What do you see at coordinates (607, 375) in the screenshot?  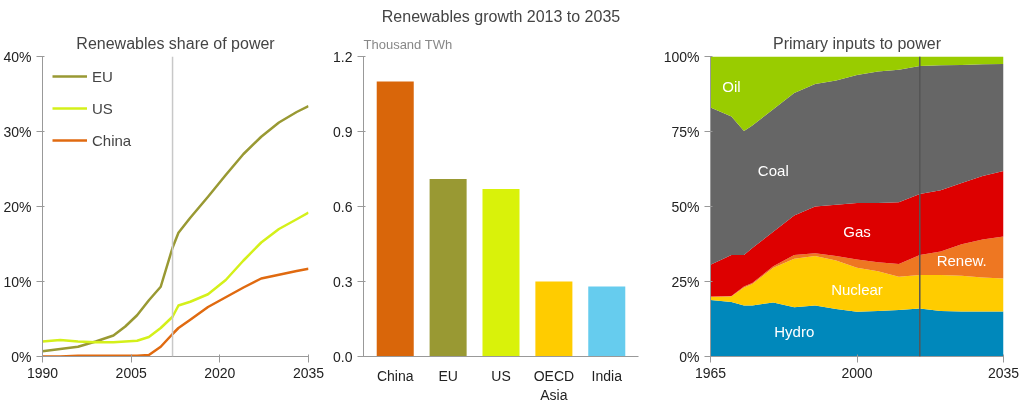 I see `x-tick-label: India` at bounding box center [607, 375].